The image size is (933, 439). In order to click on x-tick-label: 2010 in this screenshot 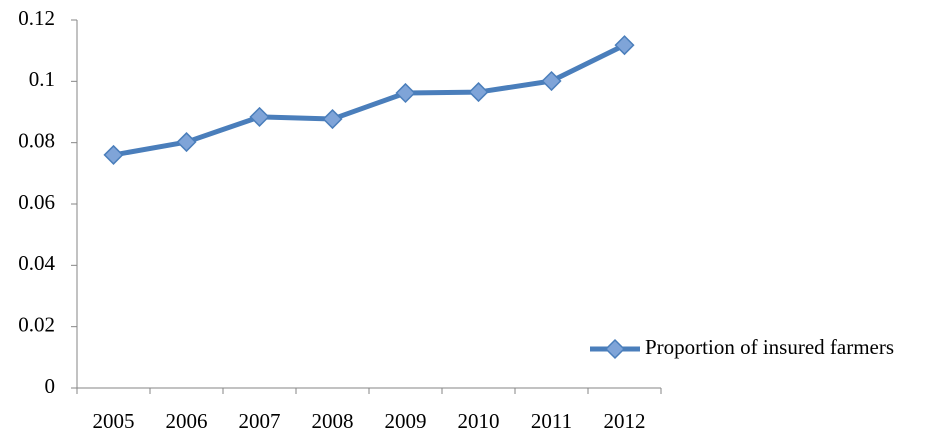, I will do `click(479, 421)`.